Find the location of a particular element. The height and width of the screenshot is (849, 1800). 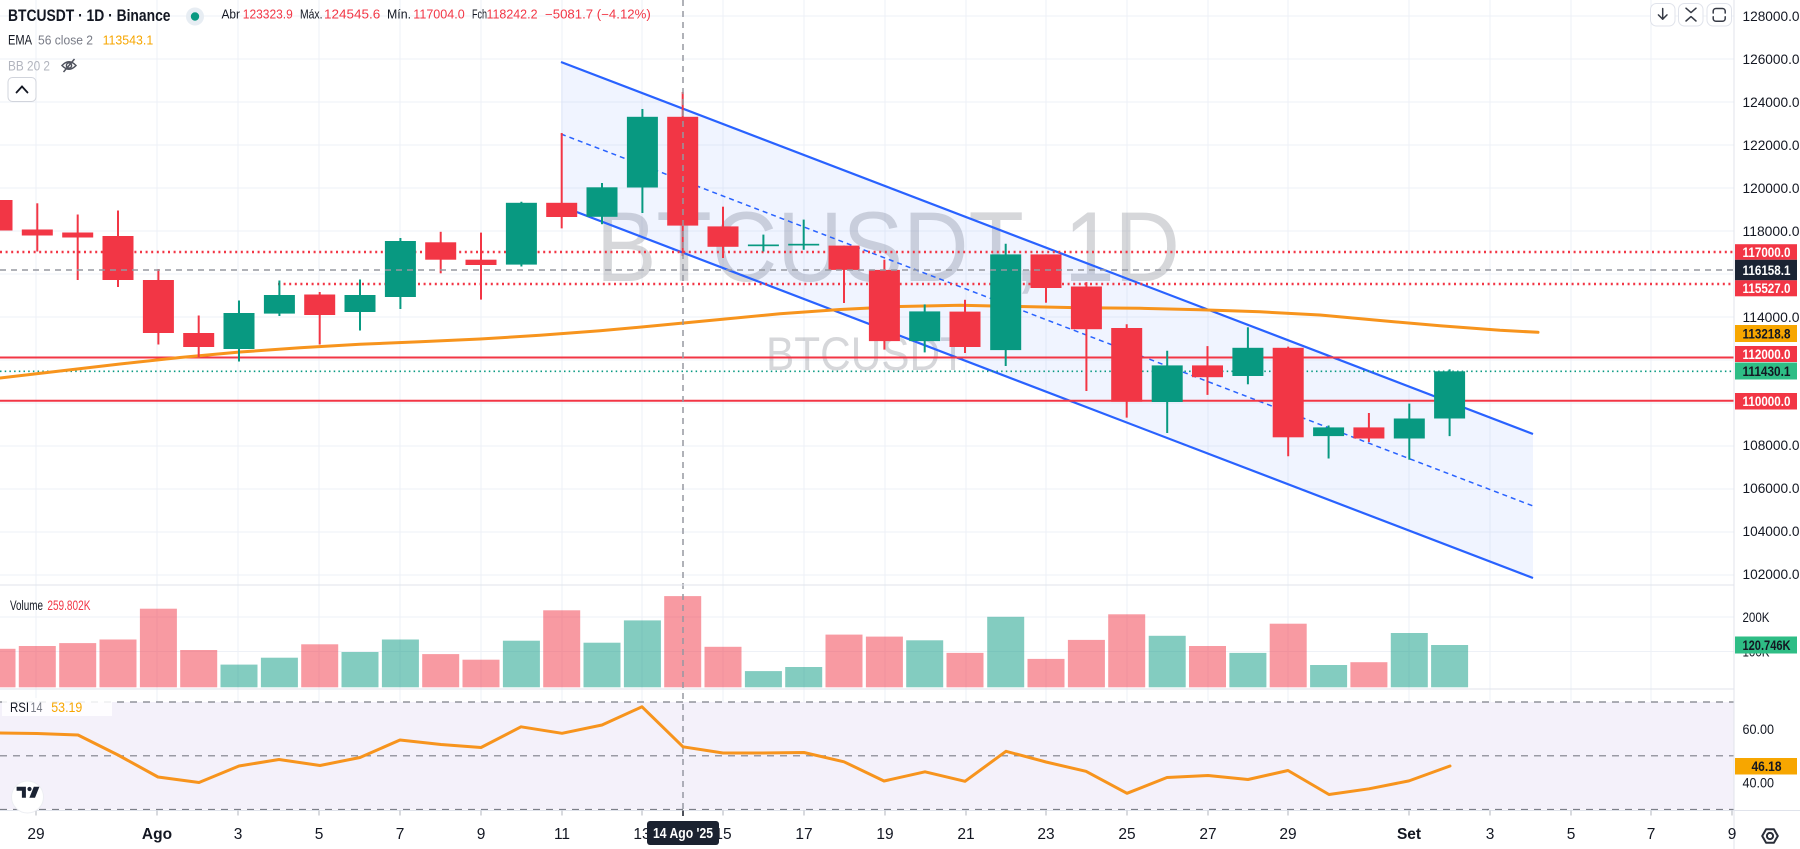

svg-text: 118000.0 is located at coordinates (1771, 231).